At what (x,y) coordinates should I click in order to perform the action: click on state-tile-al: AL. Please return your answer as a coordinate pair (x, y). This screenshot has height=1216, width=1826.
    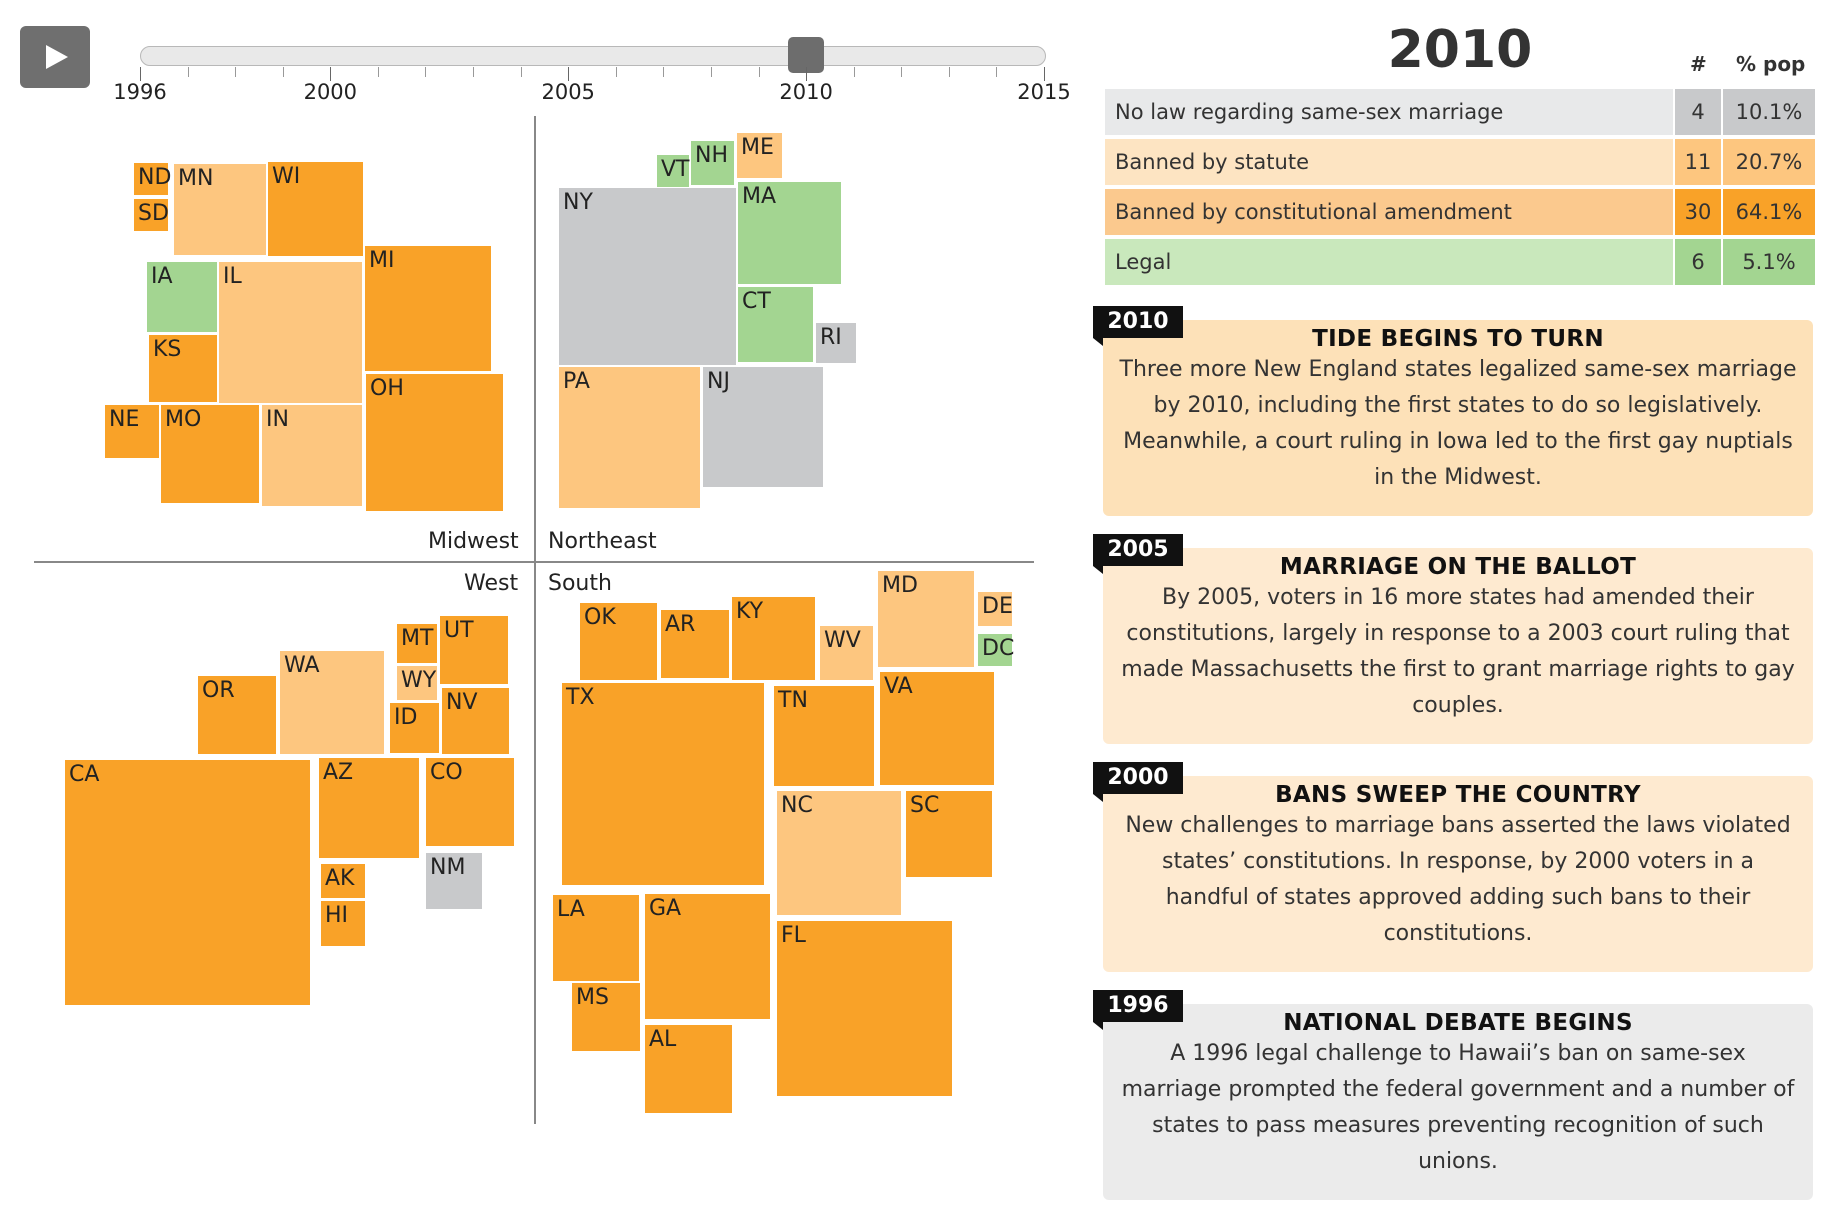
    Looking at the image, I should click on (688, 1069).